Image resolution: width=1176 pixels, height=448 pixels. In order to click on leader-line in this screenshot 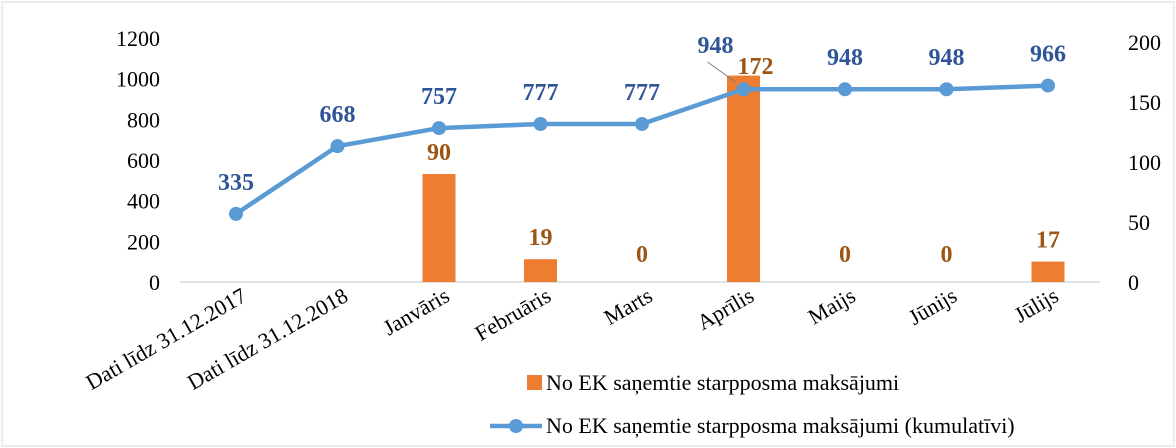, I will do `click(721, 72)`.